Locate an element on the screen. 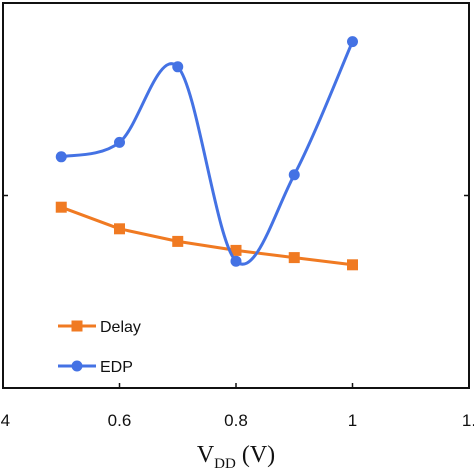  x-axis-label: VDD (V) is located at coordinates (236, 457).